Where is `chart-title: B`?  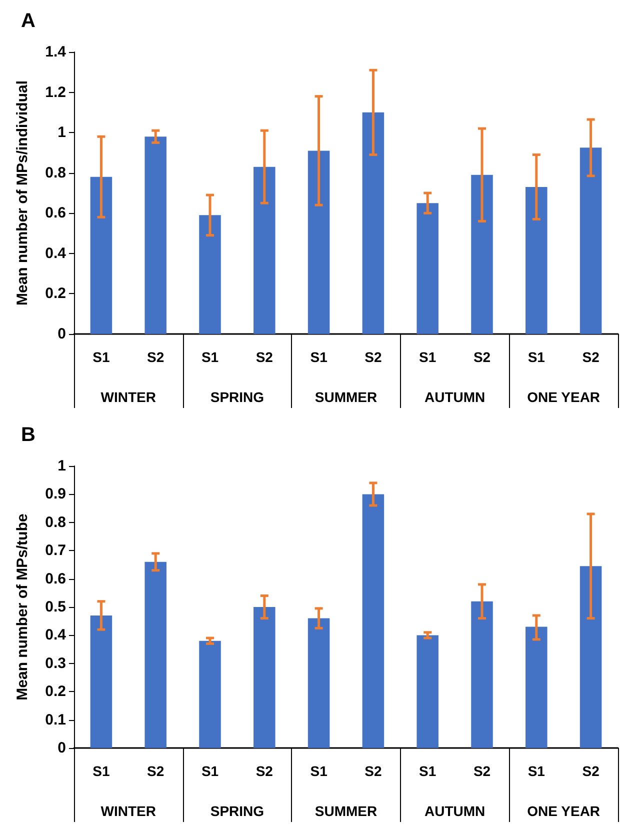
chart-title: B is located at coordinates (28, 435).